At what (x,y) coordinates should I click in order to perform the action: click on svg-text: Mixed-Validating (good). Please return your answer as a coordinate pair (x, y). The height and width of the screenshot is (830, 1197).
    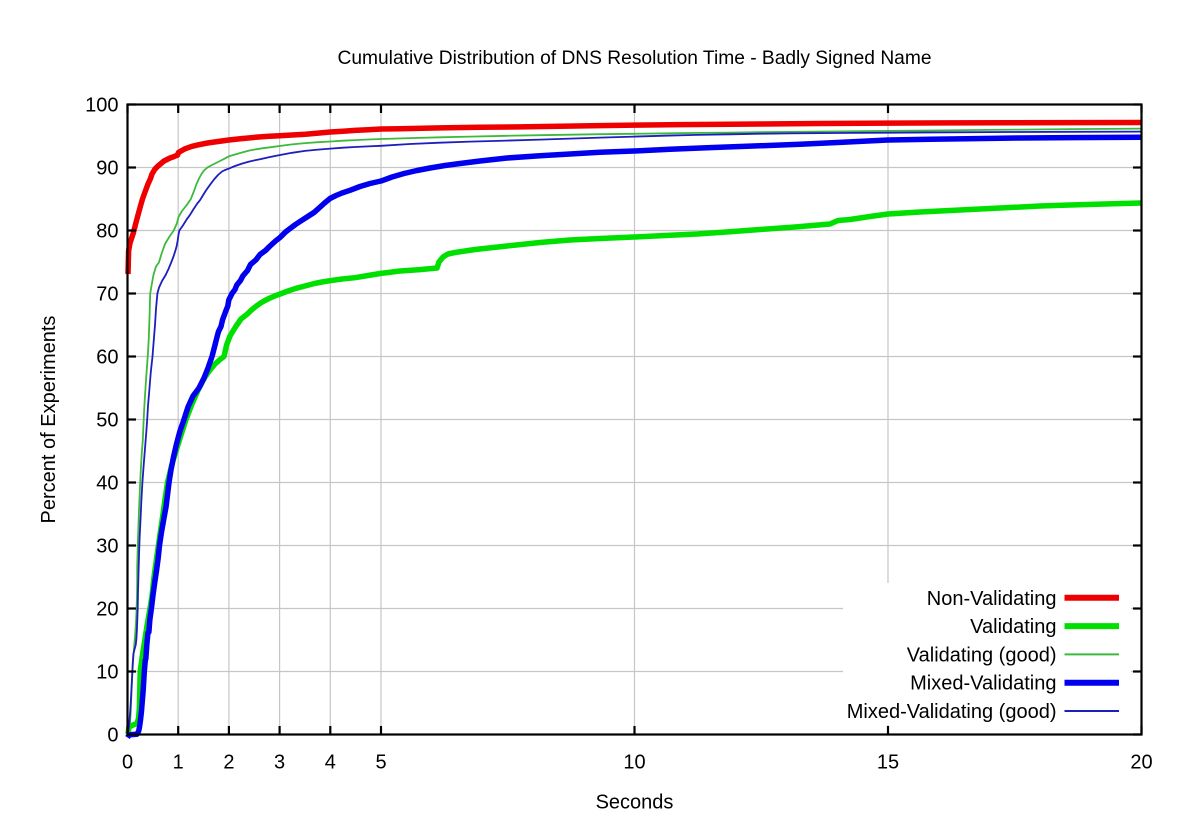
    Looking at the image, I should click on (952, 712).